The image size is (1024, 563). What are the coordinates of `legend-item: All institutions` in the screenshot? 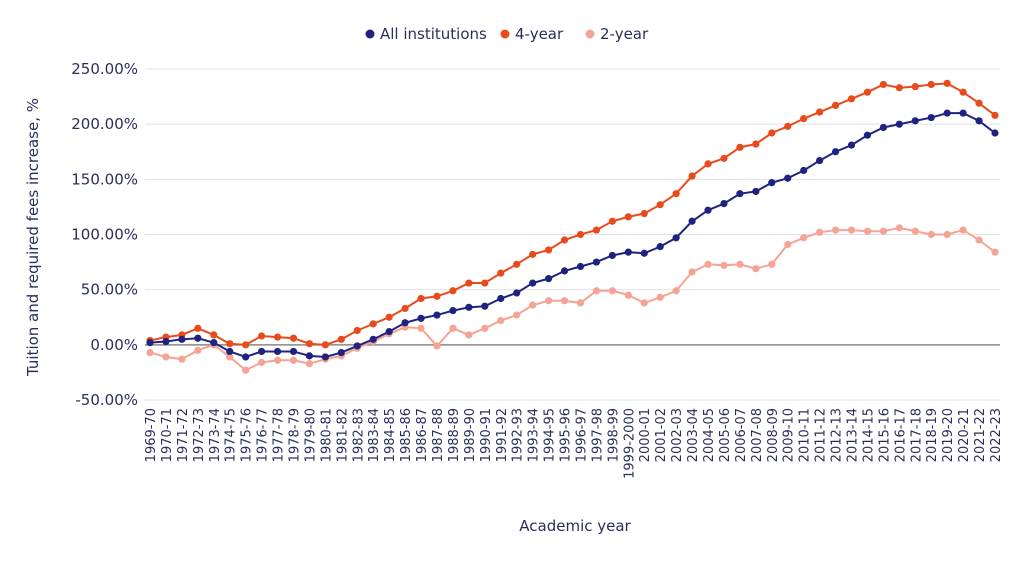 It's located at (426, 34).